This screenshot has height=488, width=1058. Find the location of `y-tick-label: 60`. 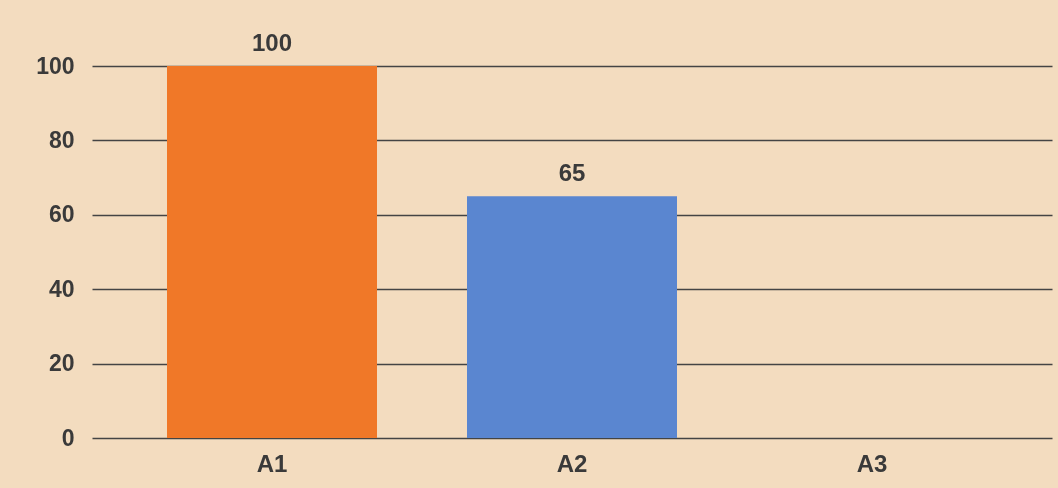

y-tick-label: 60 is located at coordinates (61, 214).